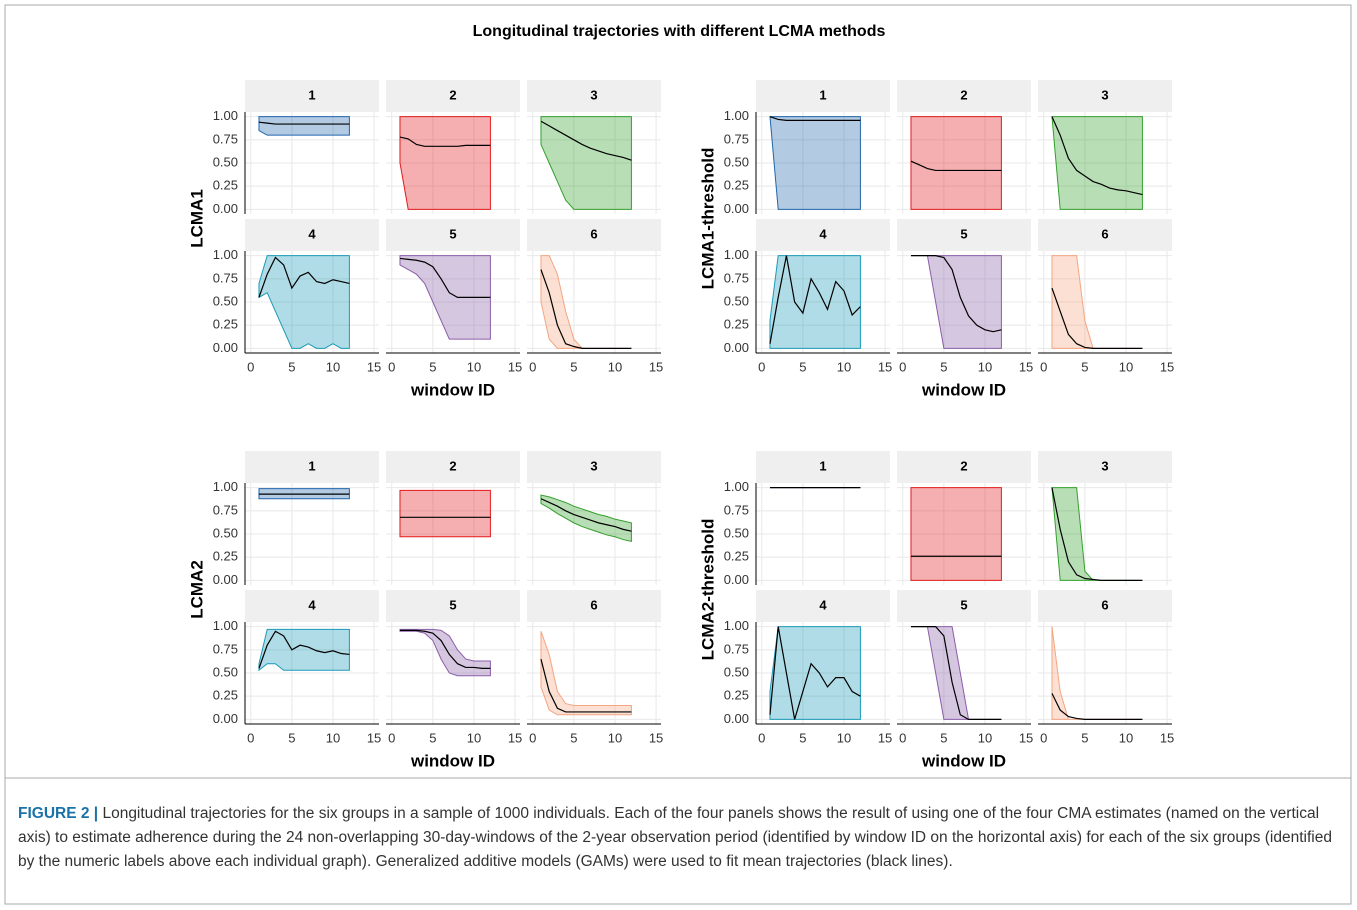  Describe the element at coordinates (225, 556) in the screenshot. I see `y-tick-label: 0.25` at that location.